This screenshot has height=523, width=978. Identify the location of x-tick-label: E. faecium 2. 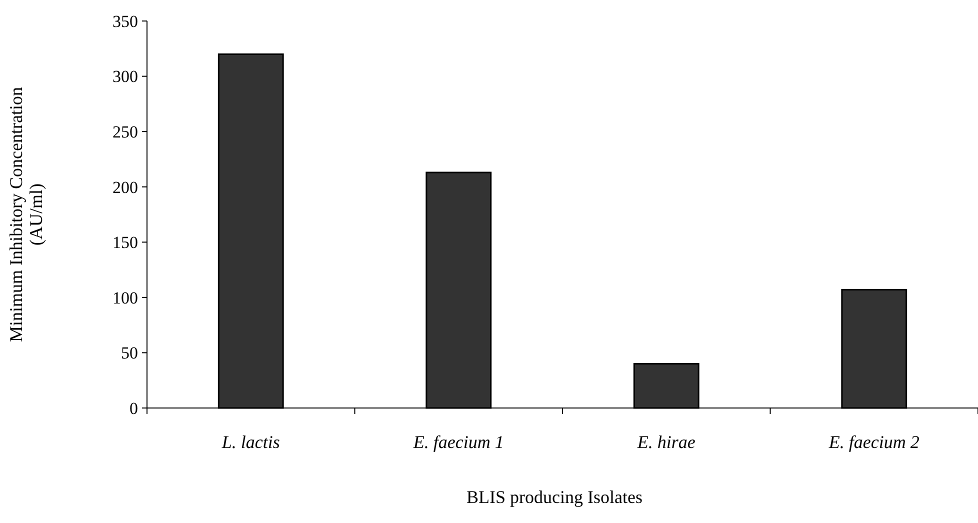
(874, 442).